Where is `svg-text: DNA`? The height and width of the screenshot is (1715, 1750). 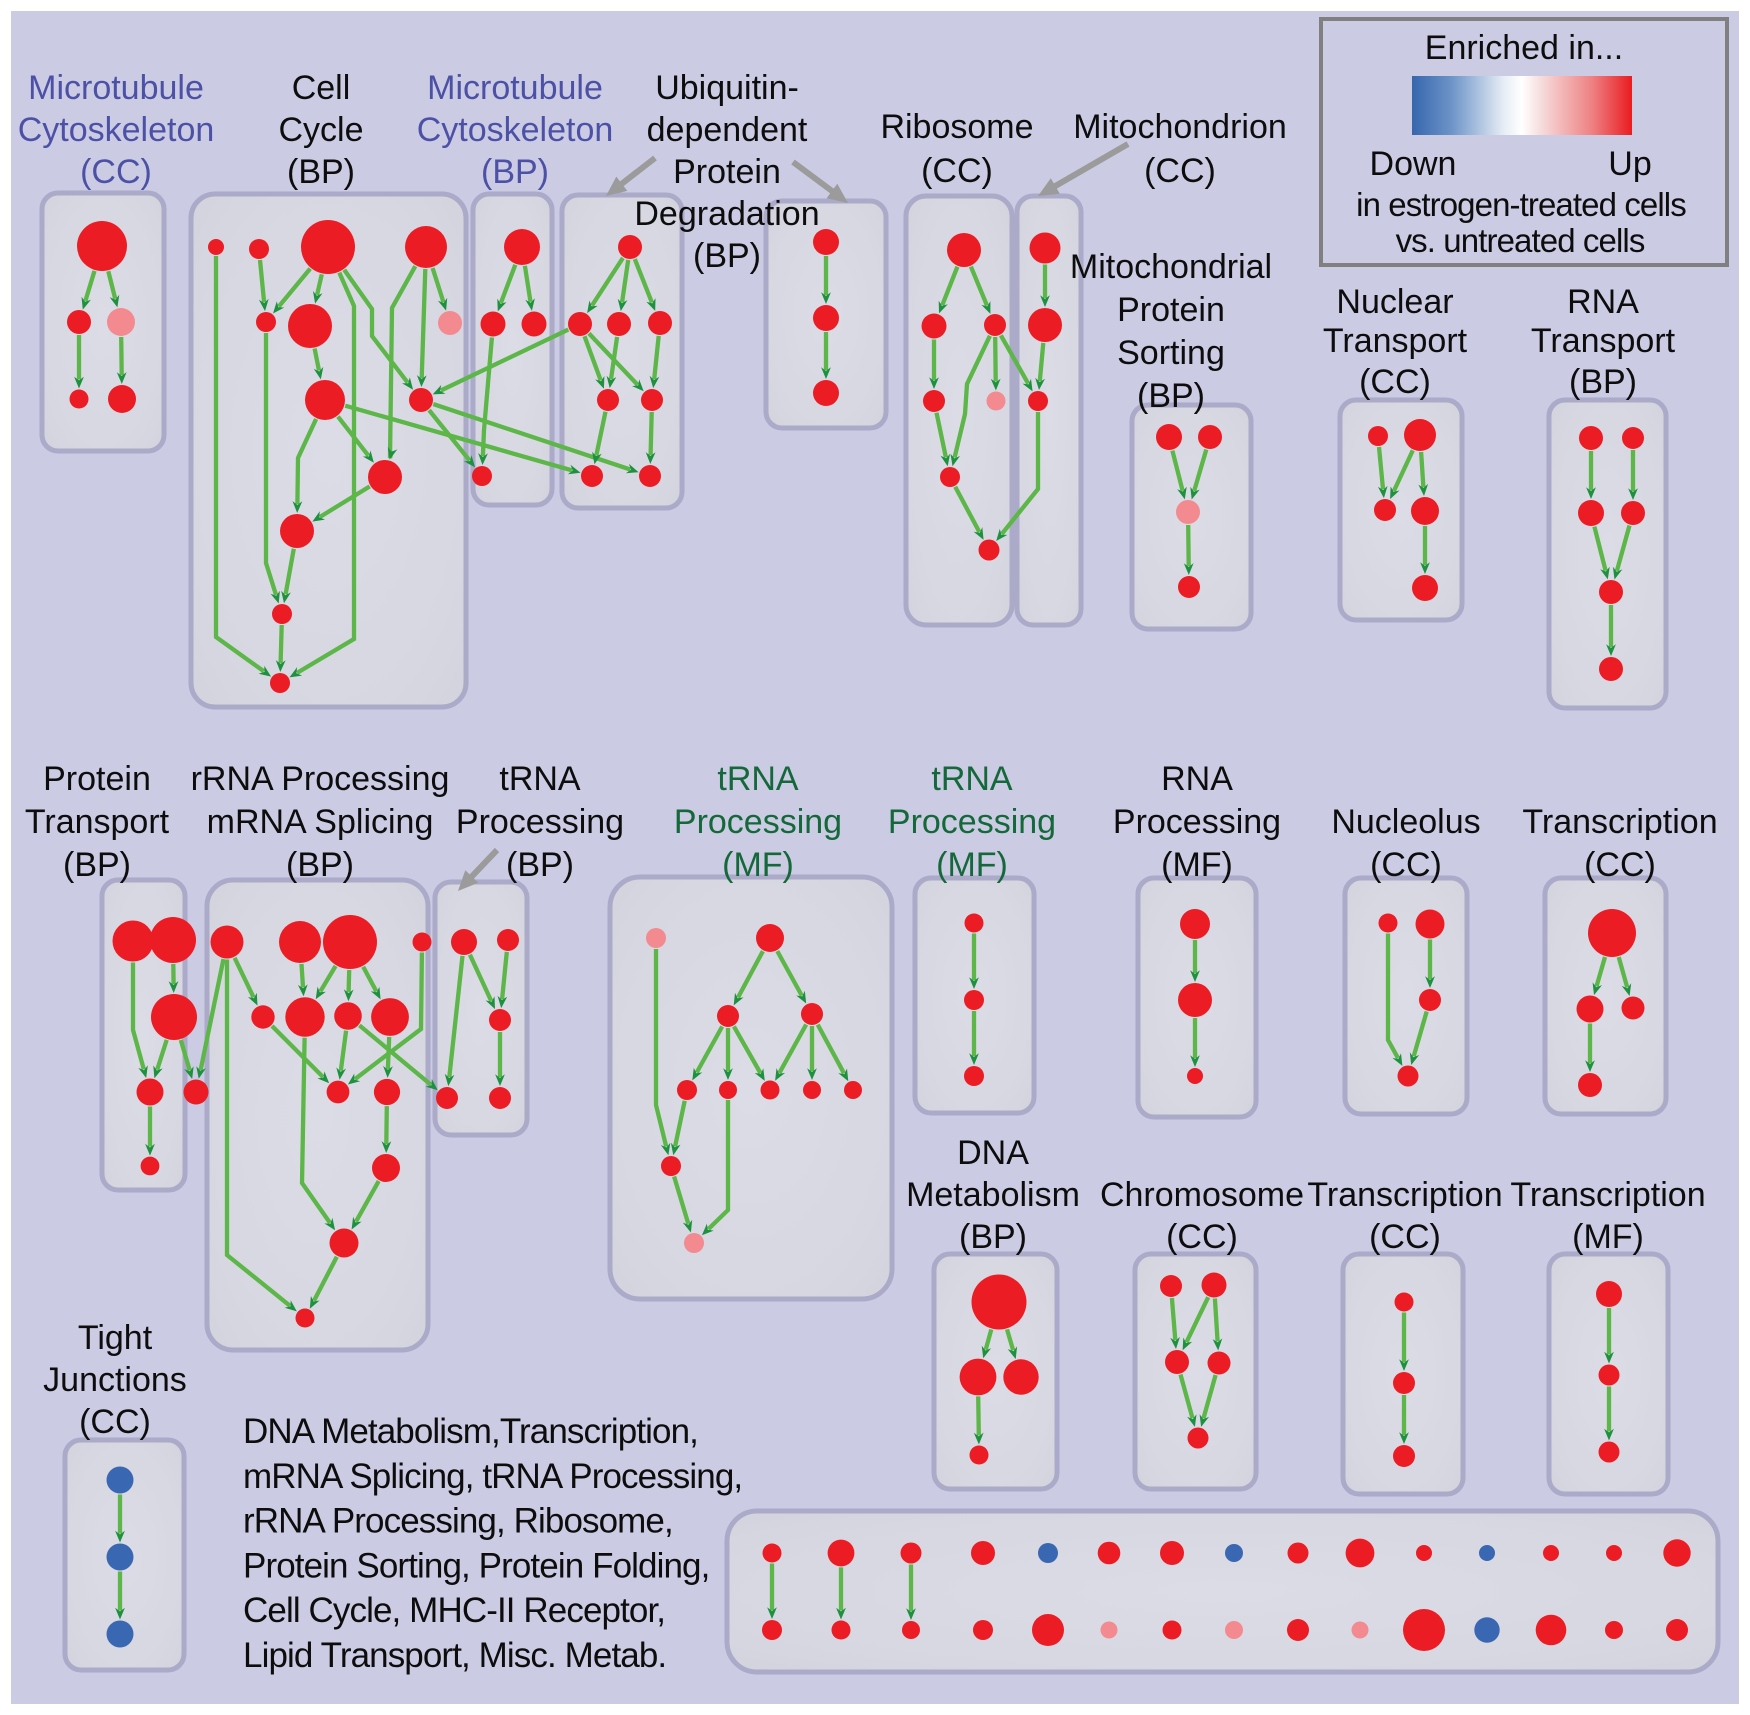
svg-text: DNA is located at coordinates (993, 1153).